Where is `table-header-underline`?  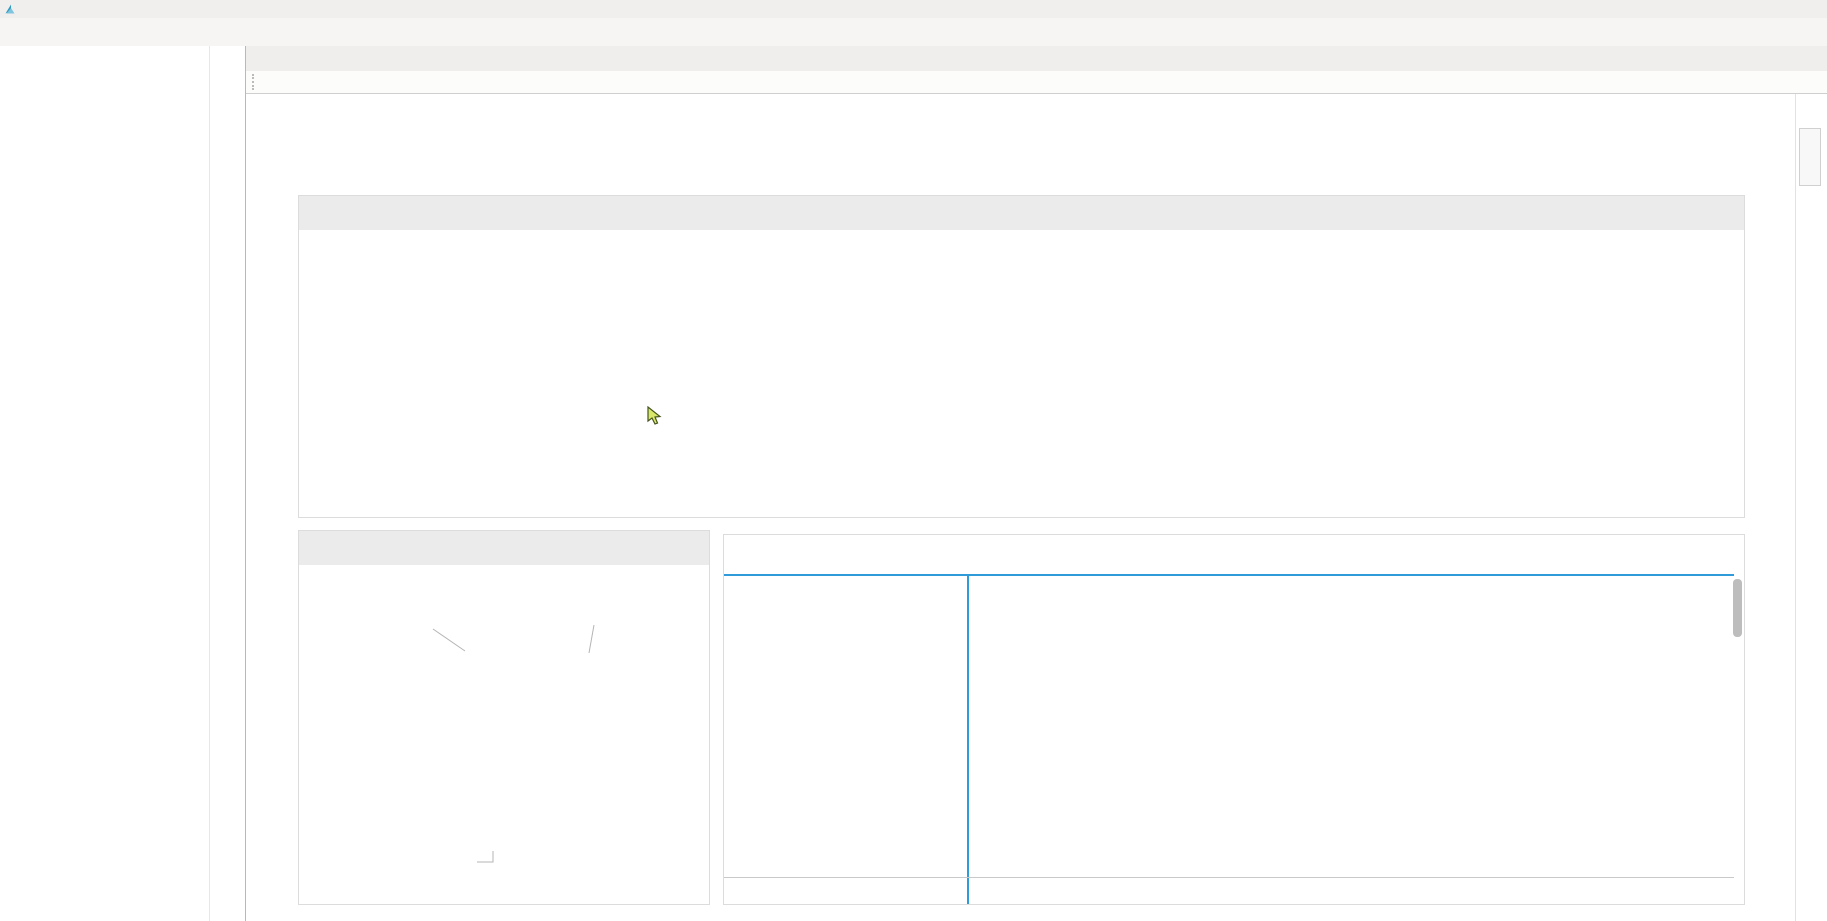 table-header-underline is located at coordinates (1229, 575).